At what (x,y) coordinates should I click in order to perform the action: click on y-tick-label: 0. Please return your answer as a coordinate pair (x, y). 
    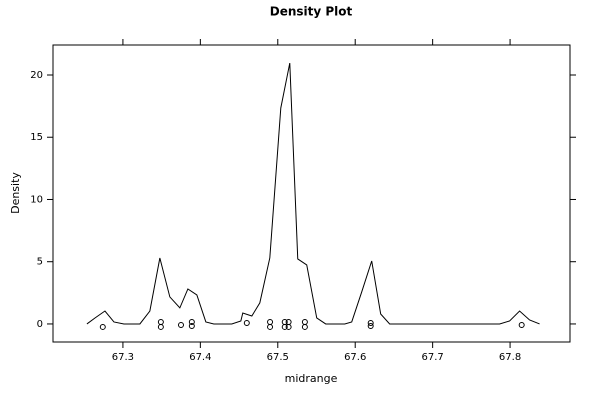
    Looking at the image, I should click on (40, 324).